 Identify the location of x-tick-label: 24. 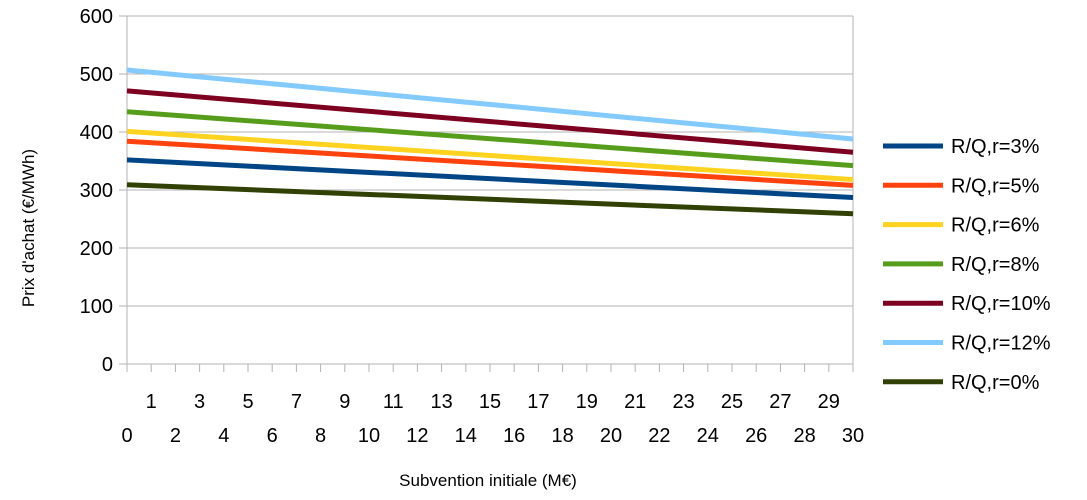
(708, 436).